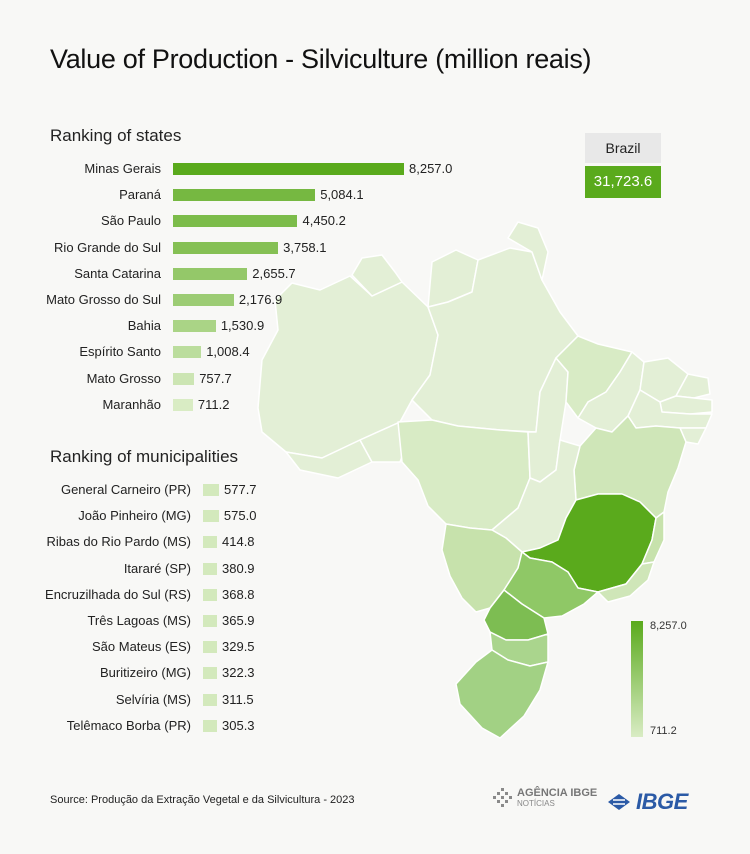  Describe the element at coordinates (342, 195) in the screenshot. I see `bar-value-label: 5,084.1` at that location.